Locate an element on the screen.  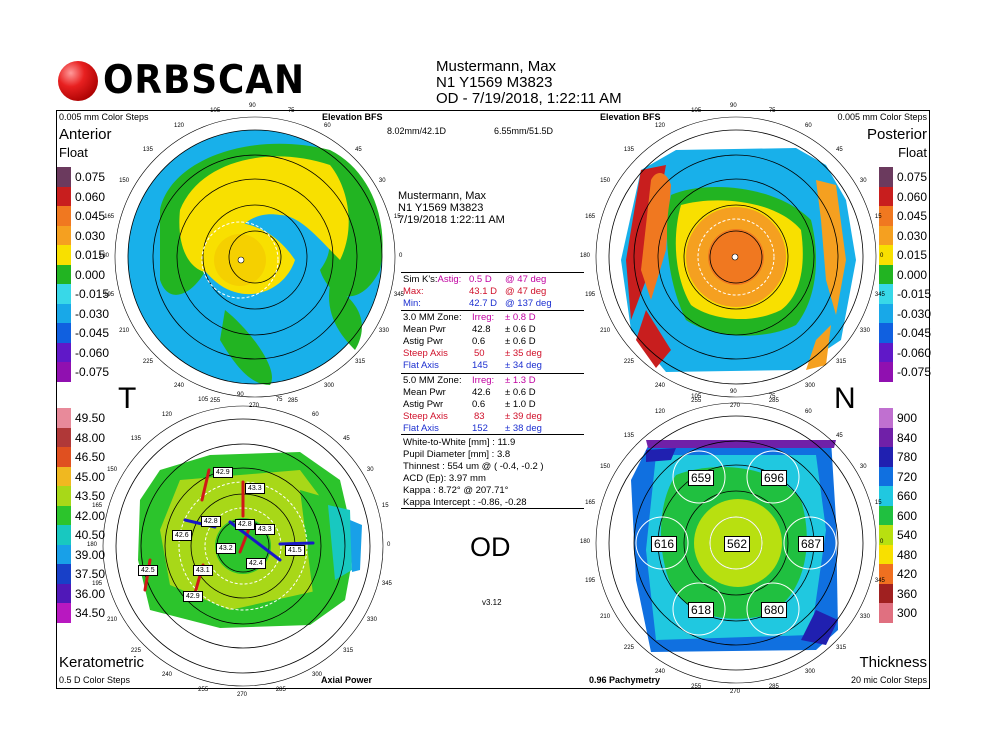
kappa: Kappa : 8.72° @ 207.71° is located at coordinates (456, 490).